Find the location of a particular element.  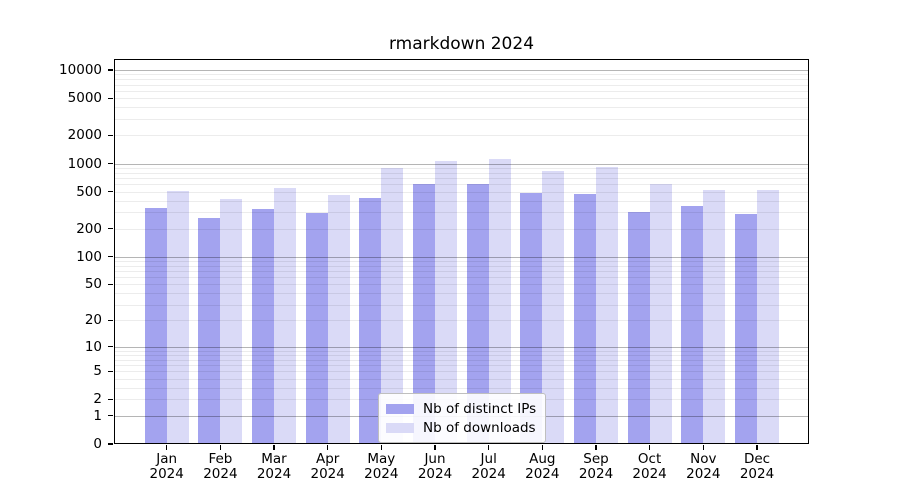

bar-downloads-nov is located at coordinates (714, 317).